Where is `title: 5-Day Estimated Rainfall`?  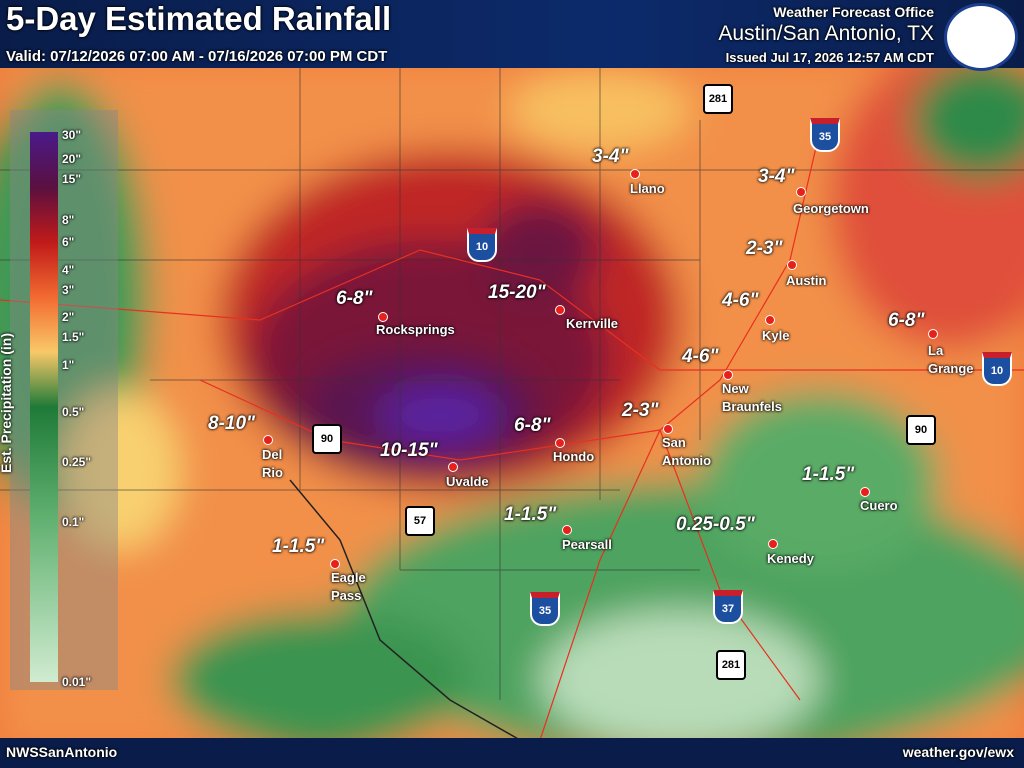 title: 5-Day Estimated Rainfall is located at coordinates (199, 18).